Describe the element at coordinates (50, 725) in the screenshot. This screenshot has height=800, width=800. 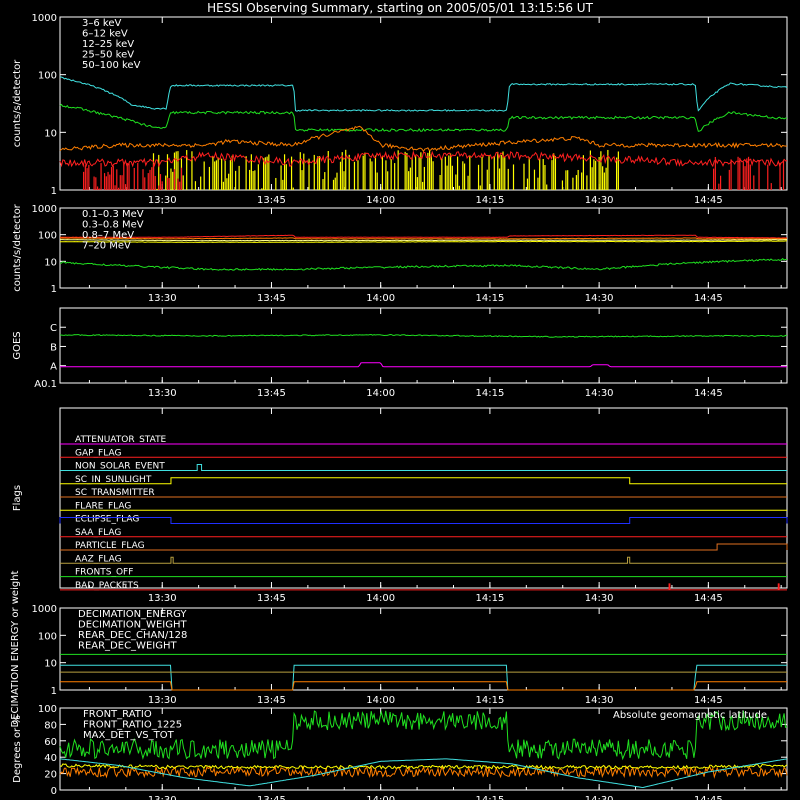
I see `y-tick-label: 80` at that location.